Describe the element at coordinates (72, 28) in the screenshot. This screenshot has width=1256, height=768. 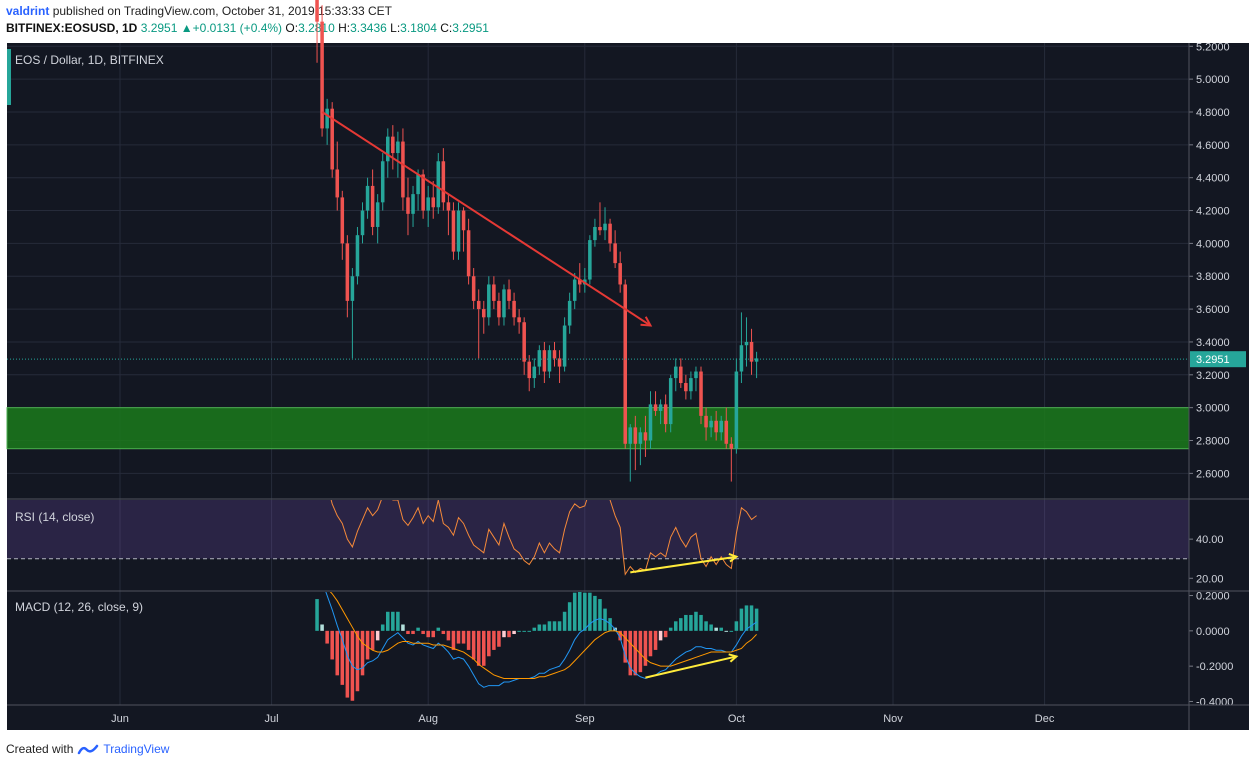
I see `symbol-label: BITFINEX:EOSUSD, 1D` at that location.